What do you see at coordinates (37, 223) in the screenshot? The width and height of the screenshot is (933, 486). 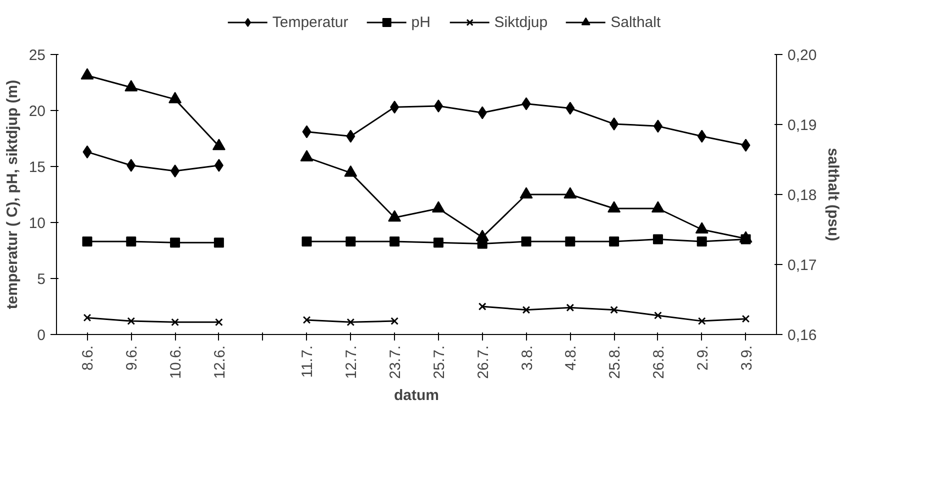 I see `y-tick-label: 10` at bounding box center [37, 223].